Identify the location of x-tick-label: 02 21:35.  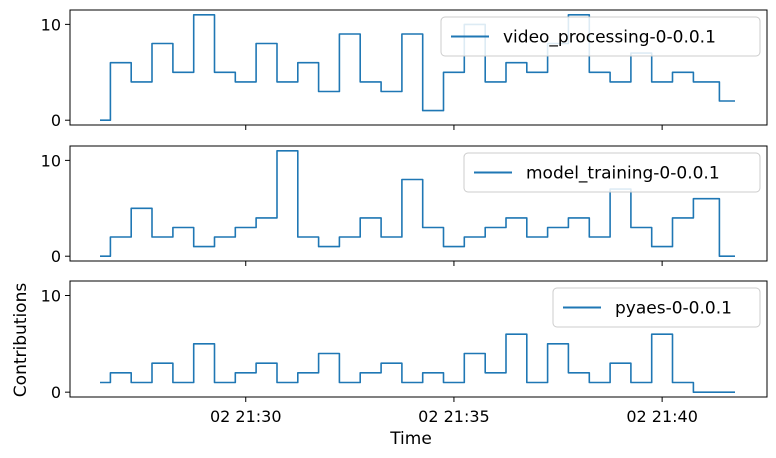
(454, 416).